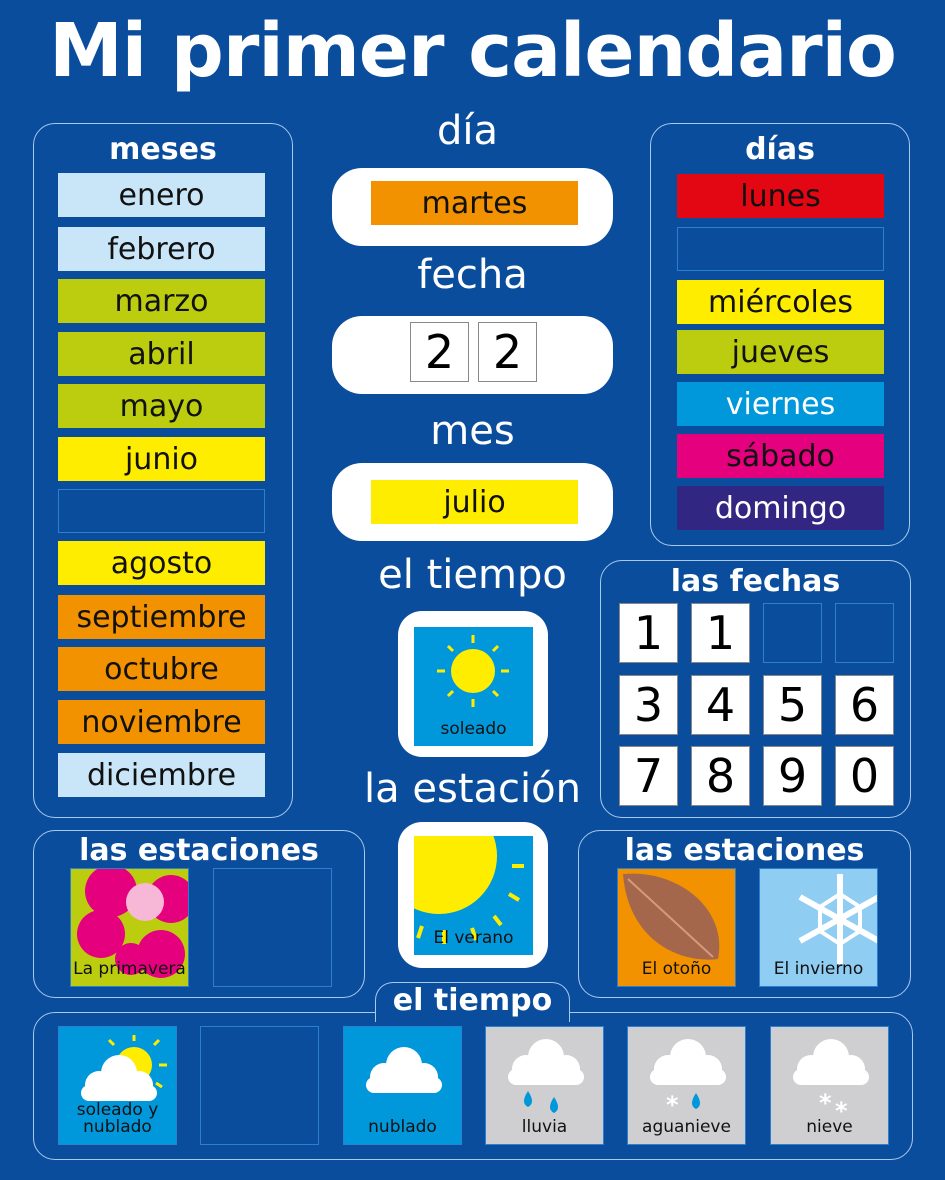 This screenshot has height=1180, width=945. What do you see at coordinates (473, 51) in the screenshot?
I see `page-title: Mi primer calendario` at bounding box center [473, 51].